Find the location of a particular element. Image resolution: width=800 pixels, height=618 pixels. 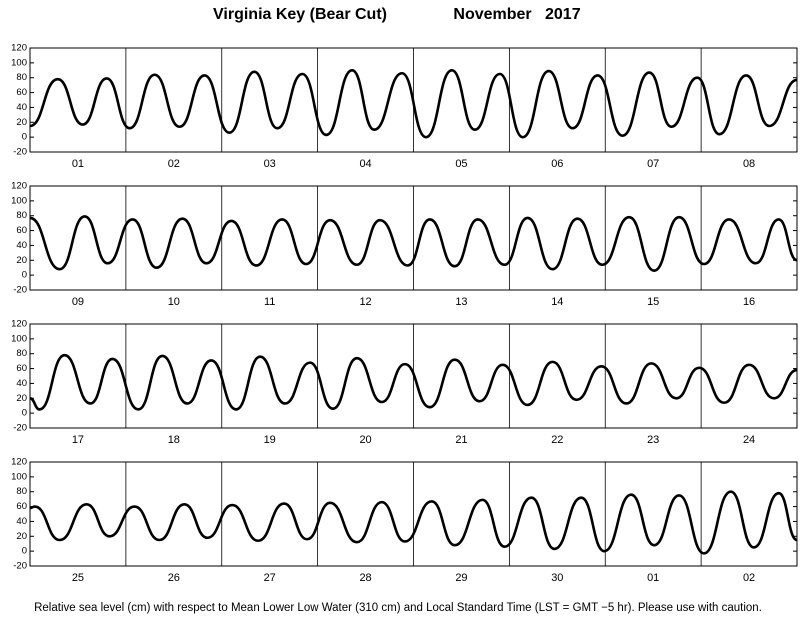

station-title: Virginia Key (Bear Cut) is located at coordinates (300, 14).